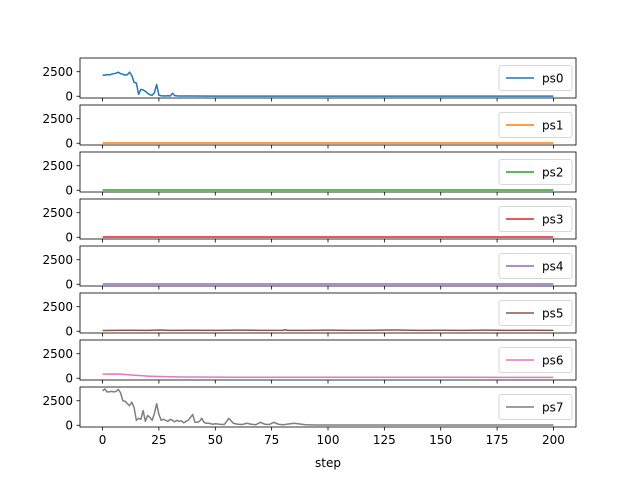 This screenshot has width=640, height=480. What do you see at coordinates (309, 315) in the screenshot?
I see `subplot-ps5: 0 2500 ps5` at bounding box center [309, 315].